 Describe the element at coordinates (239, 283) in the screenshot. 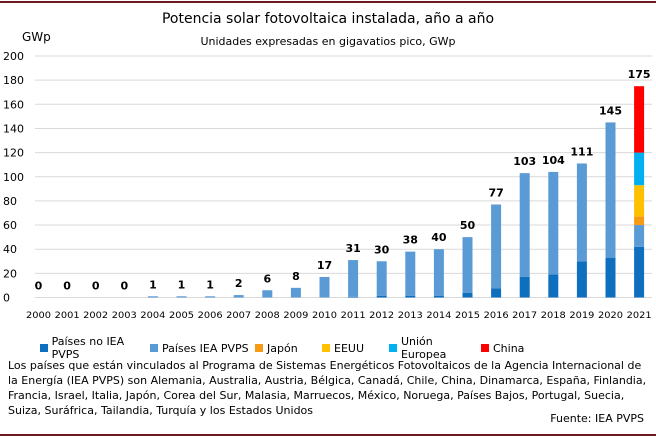

I see `data-label: 2` at that location.